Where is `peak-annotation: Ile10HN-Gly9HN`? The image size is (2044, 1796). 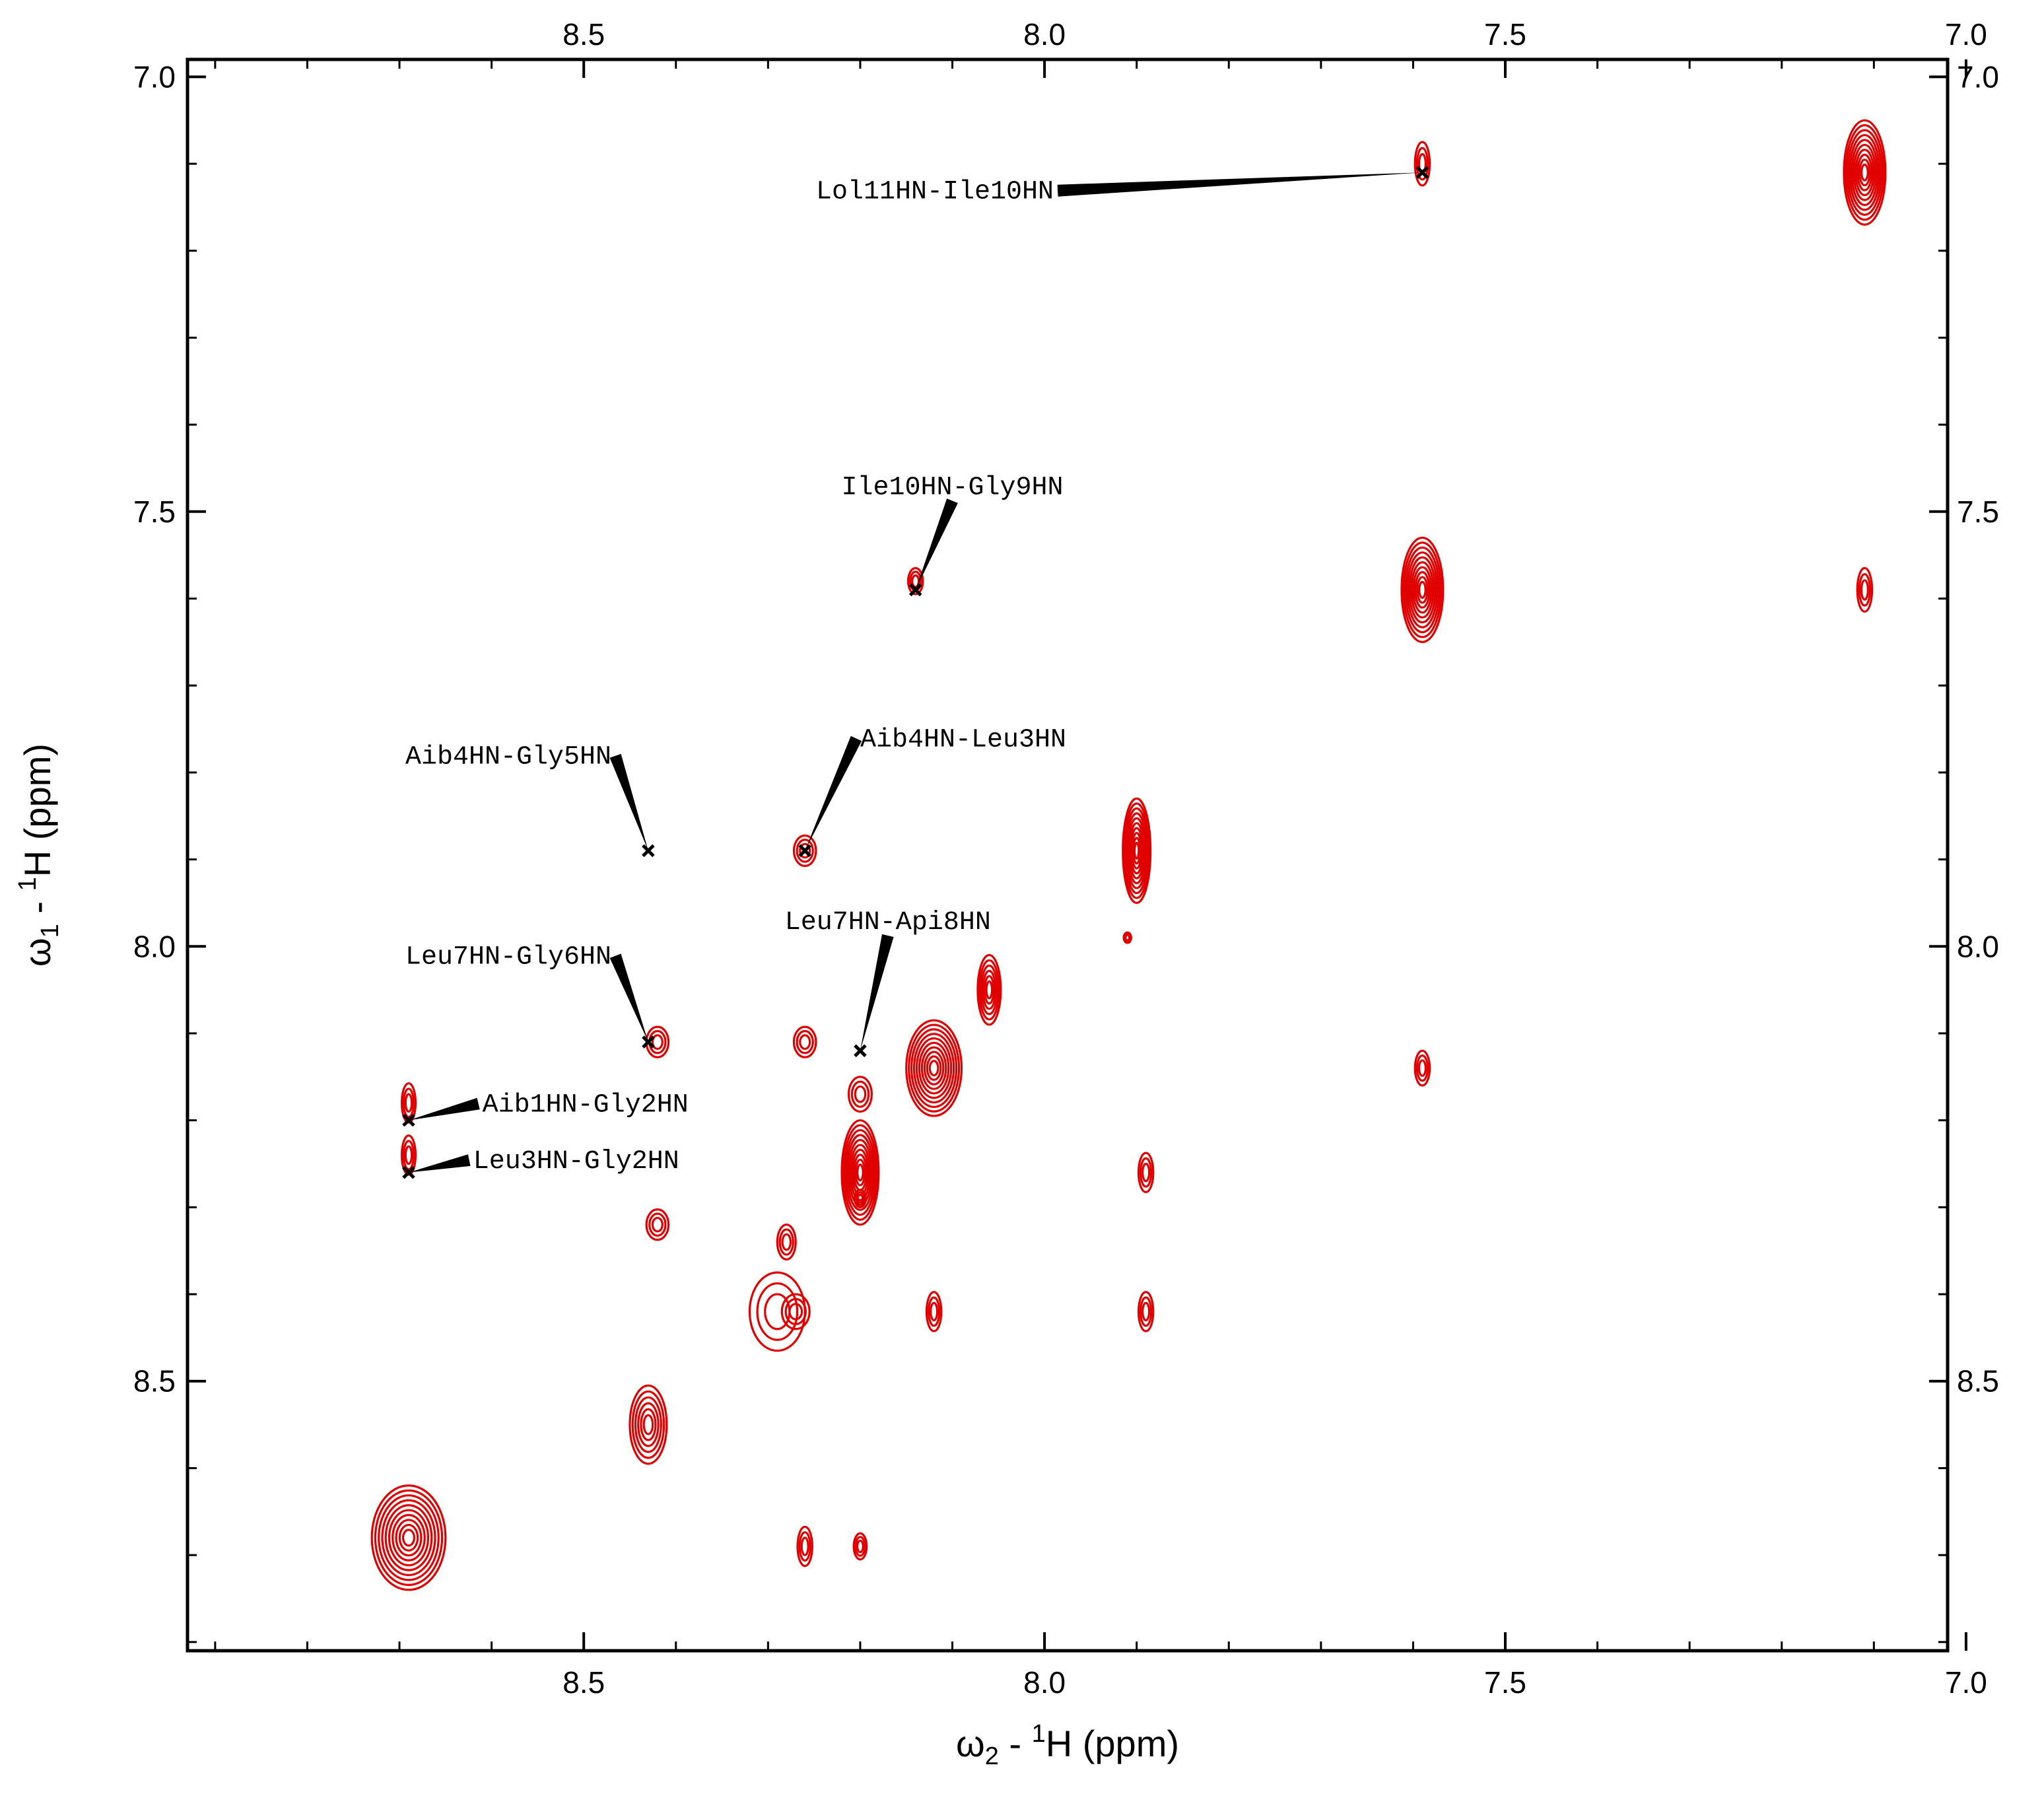 peak-annotation: Ile10HN-Gly9HN is located at coordinates (952, 535).